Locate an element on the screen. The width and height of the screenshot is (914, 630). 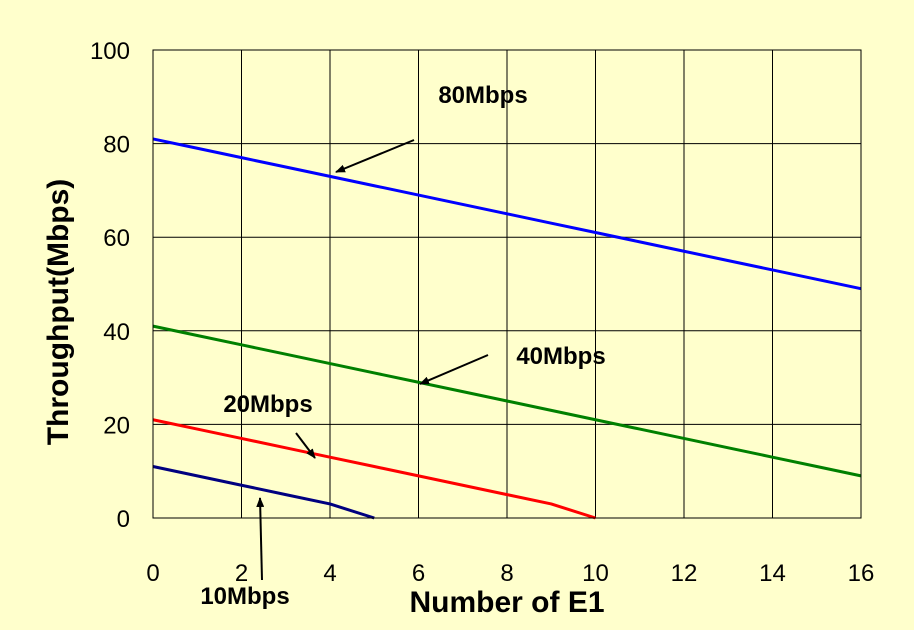
y-tick-label: 20 is located at coordinates (116, 425).